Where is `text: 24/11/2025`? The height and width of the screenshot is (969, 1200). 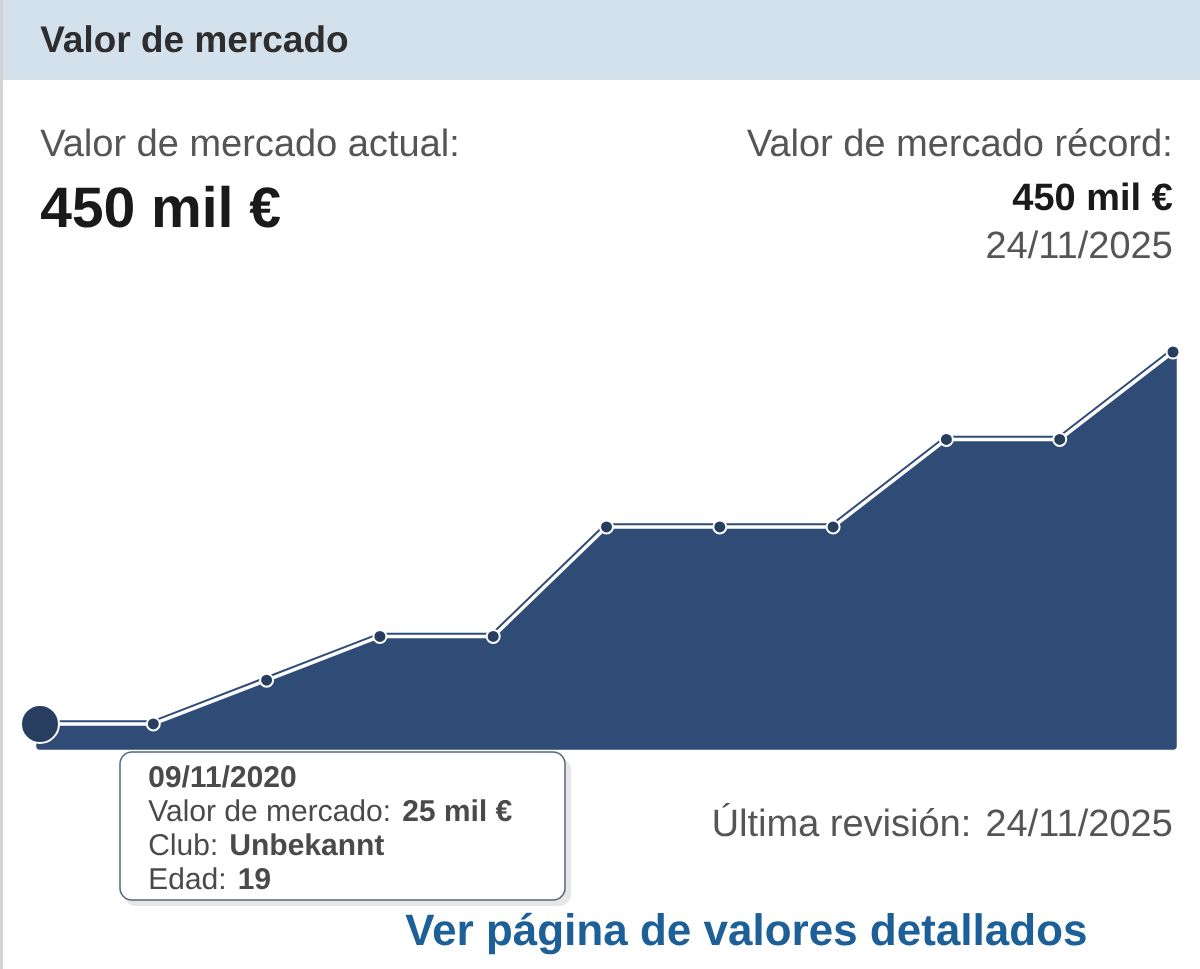 text: 24/11/2025 is located at coordinates (1079, 244).